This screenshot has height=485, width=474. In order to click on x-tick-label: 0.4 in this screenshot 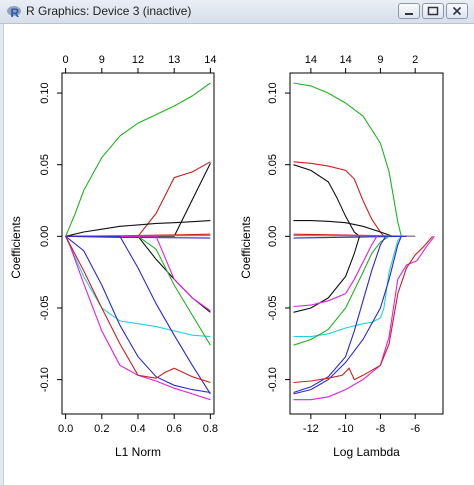, I will do `click(137, 429)`.